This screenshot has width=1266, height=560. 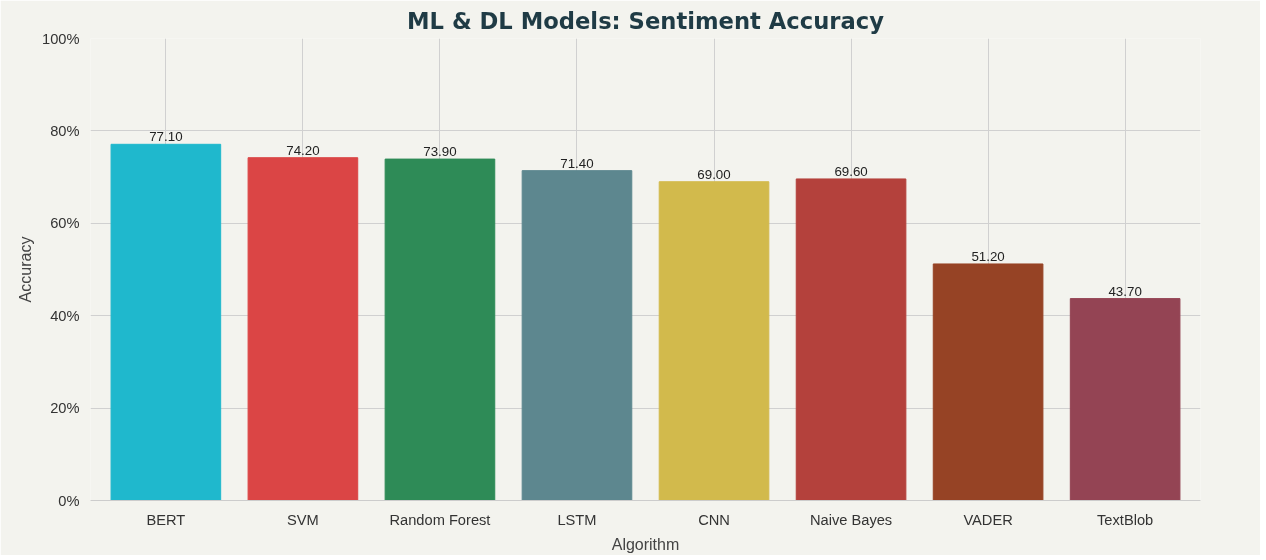 I want to click on y-tick-label: 40%, so click(x=65, y=315).